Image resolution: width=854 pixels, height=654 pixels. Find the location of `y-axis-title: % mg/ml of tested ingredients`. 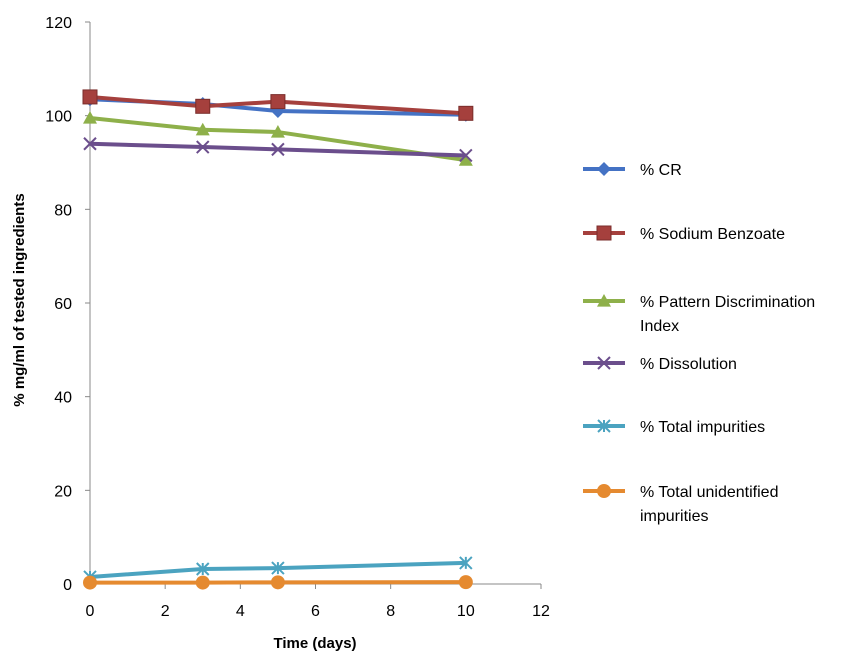

y-axis-title: % mg/ml of tested ingredients is located at coordinates (19, 299).